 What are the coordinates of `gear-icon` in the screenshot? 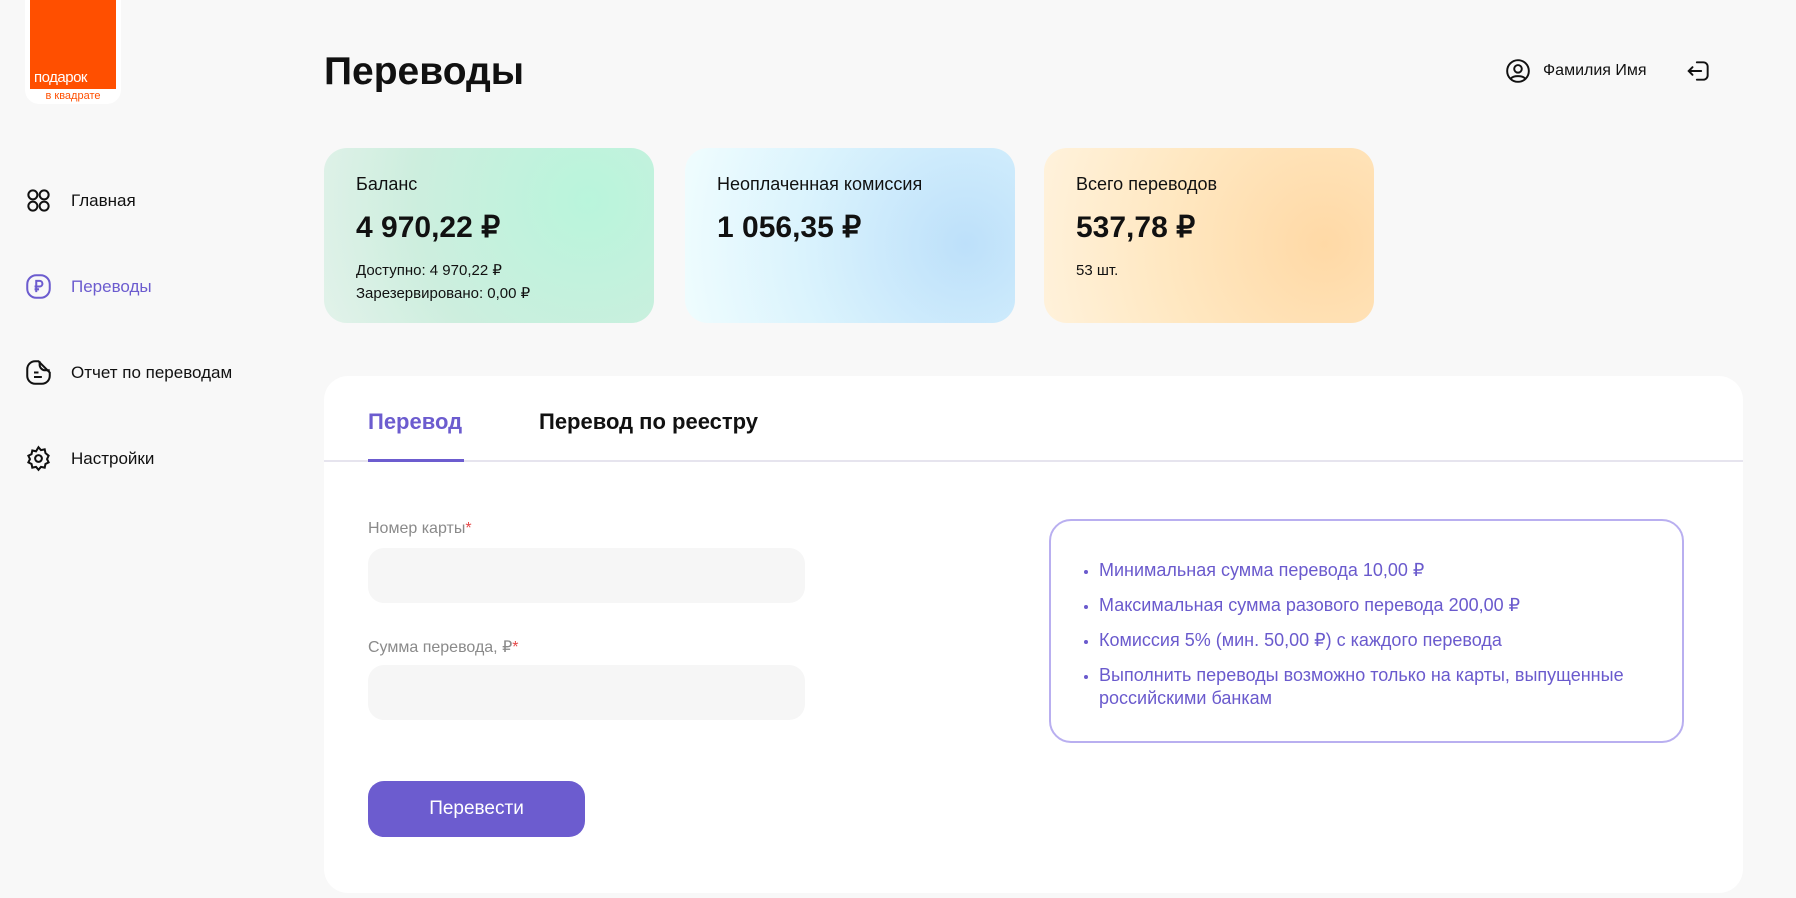 It's located at (38, 458).